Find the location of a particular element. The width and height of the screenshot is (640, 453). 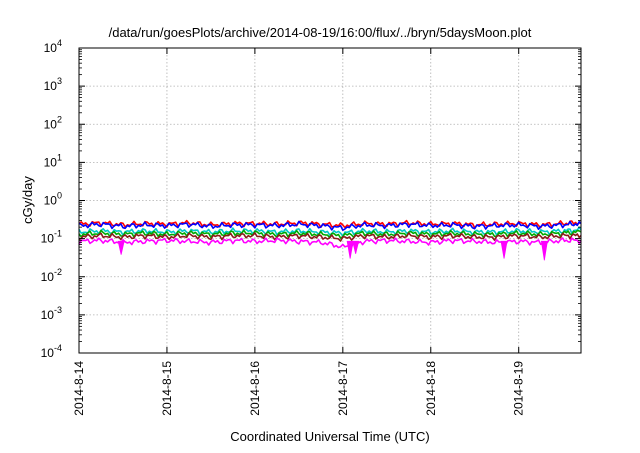

x-tick-label: 2014-8-14 is located at coordinates (79, 388).